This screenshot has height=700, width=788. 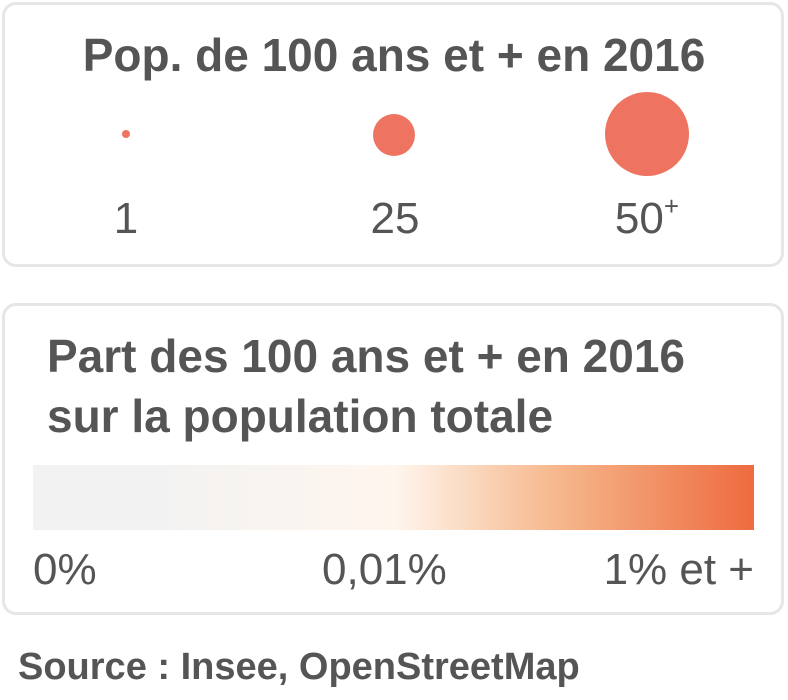 What do you see at coordinates (299, 667) in the screenshot?
I see `source-credit: Source : Insee, OpenStreetMap` at bounding box center [299, 667].